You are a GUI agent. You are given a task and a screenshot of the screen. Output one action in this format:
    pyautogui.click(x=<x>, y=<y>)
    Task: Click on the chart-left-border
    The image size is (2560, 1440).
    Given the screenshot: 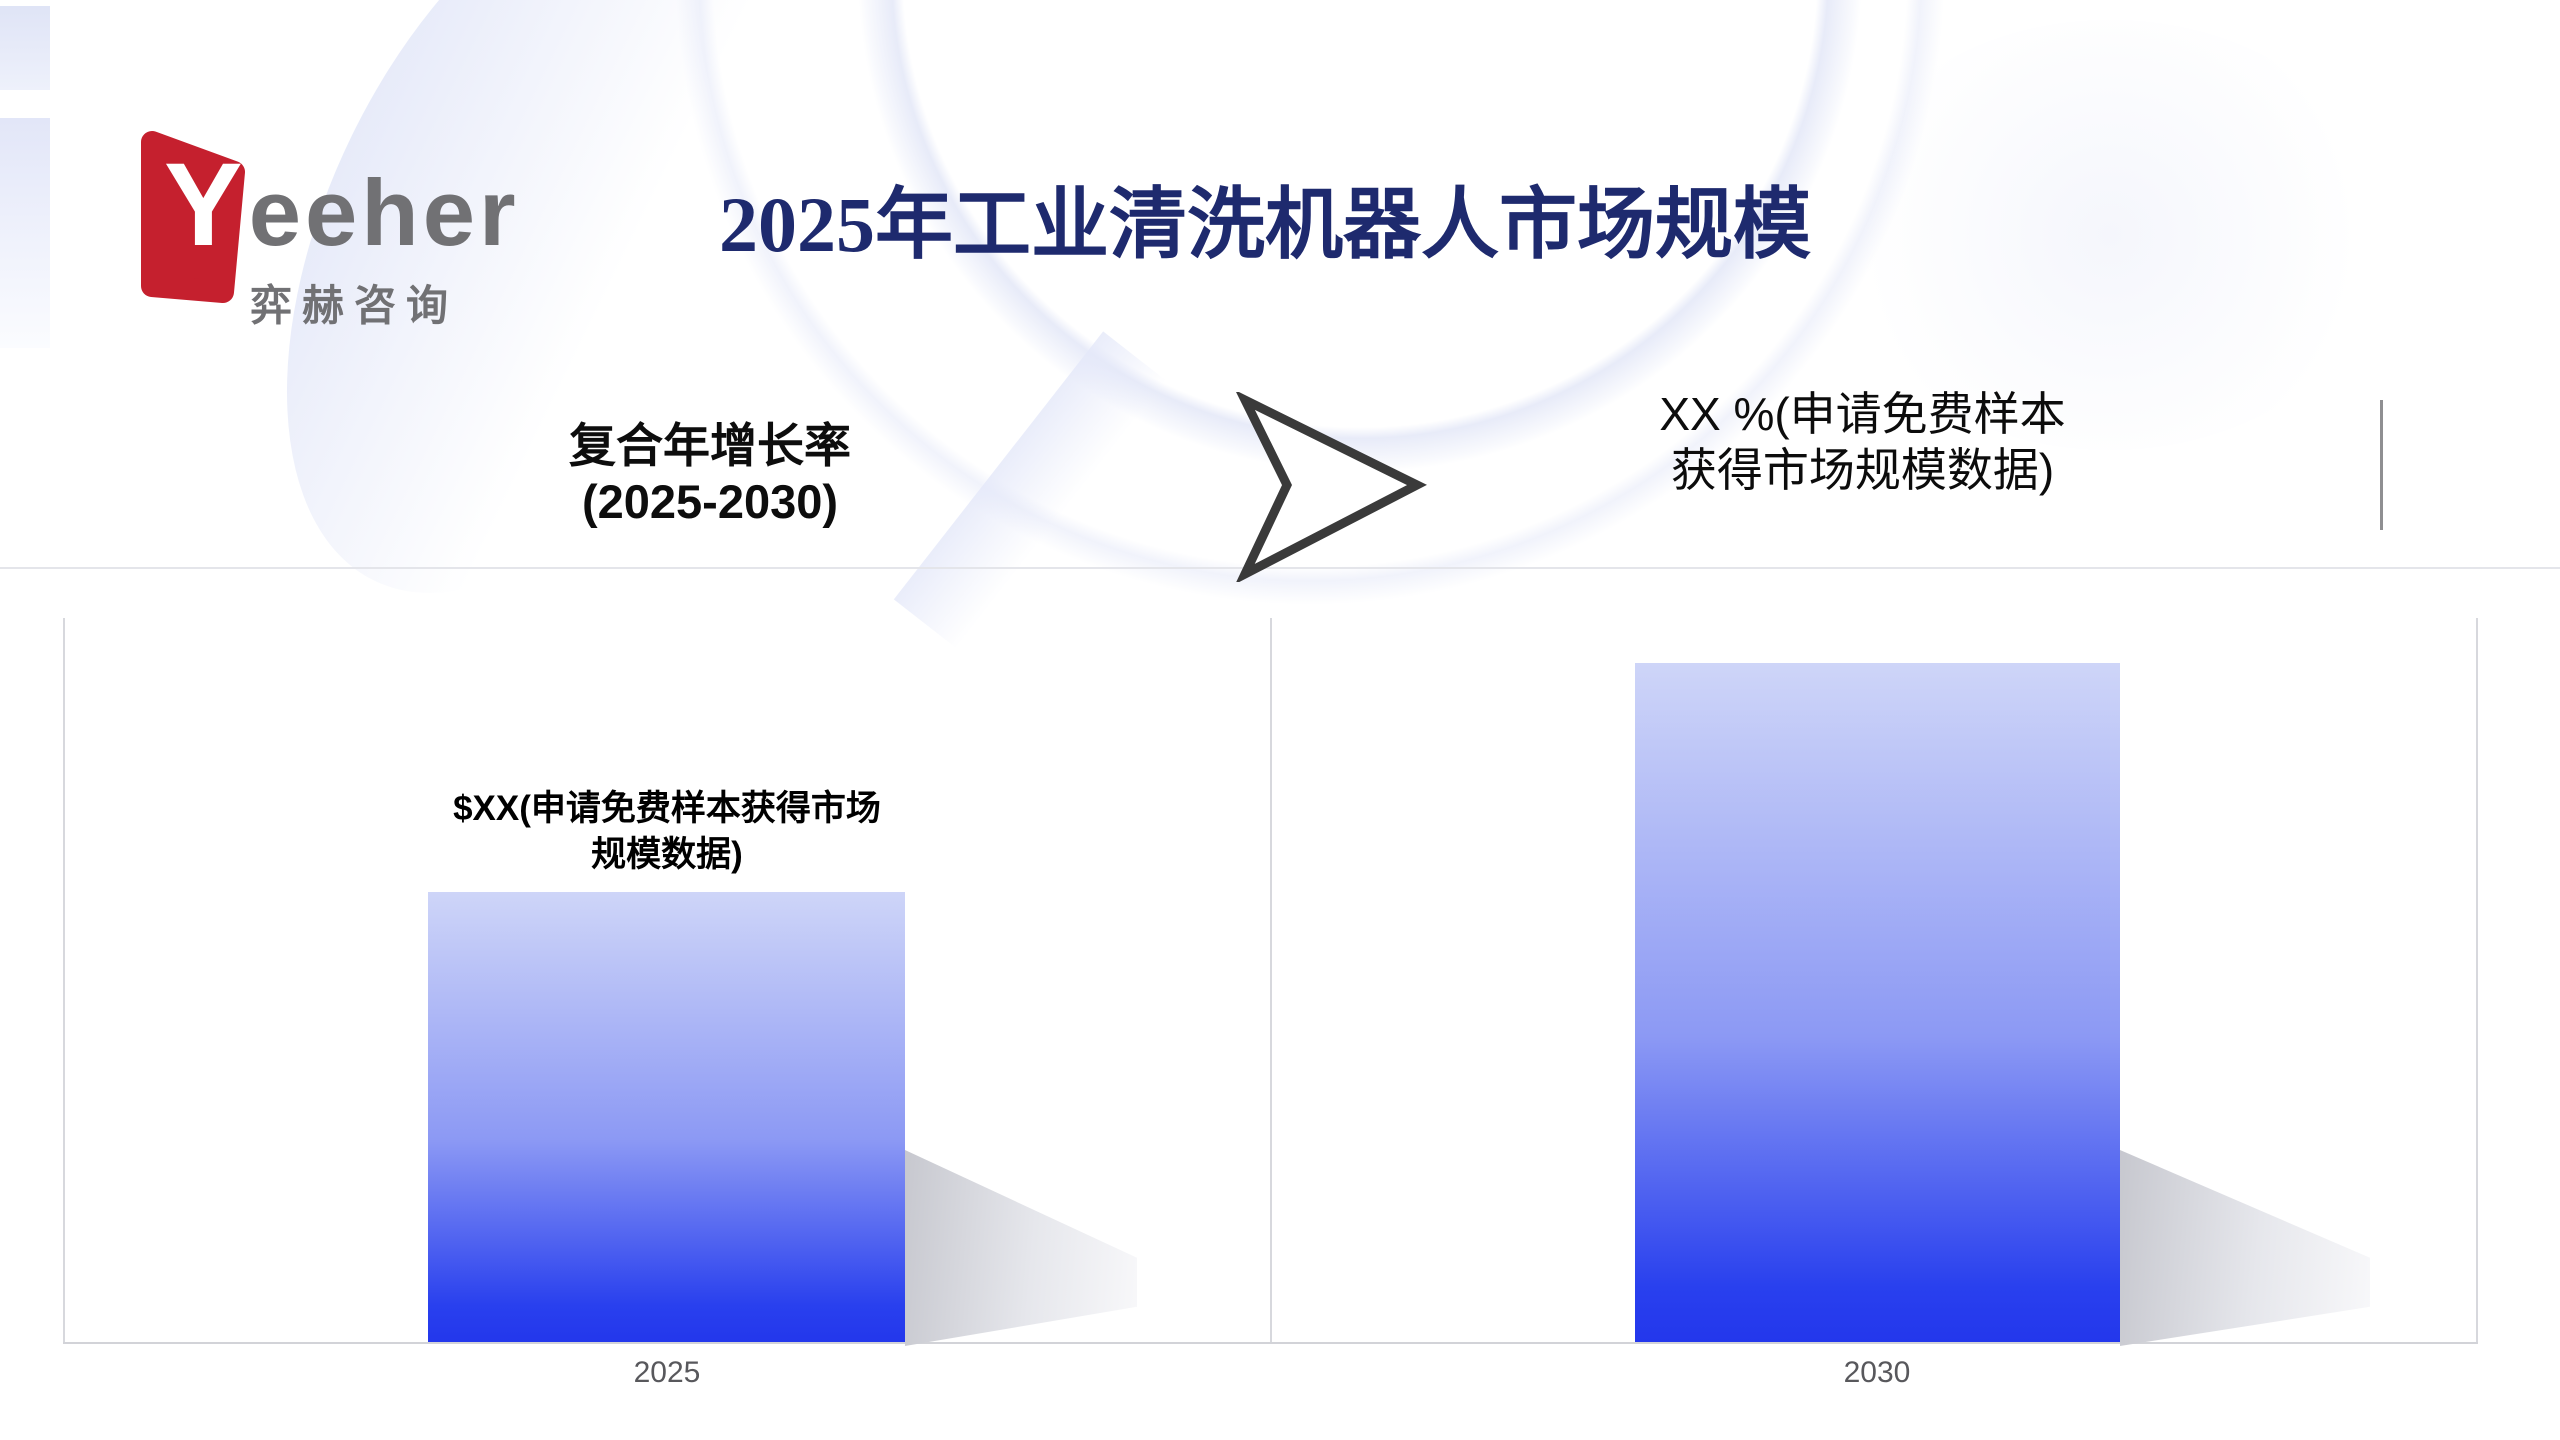 What is the action you would take?
    pyautogui.click(x=64, y=981)
    